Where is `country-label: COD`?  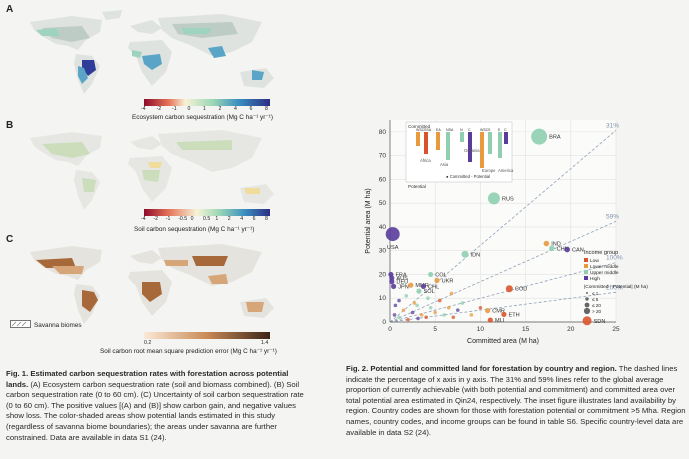
country-label: COD is located at coordinates (521, 290).